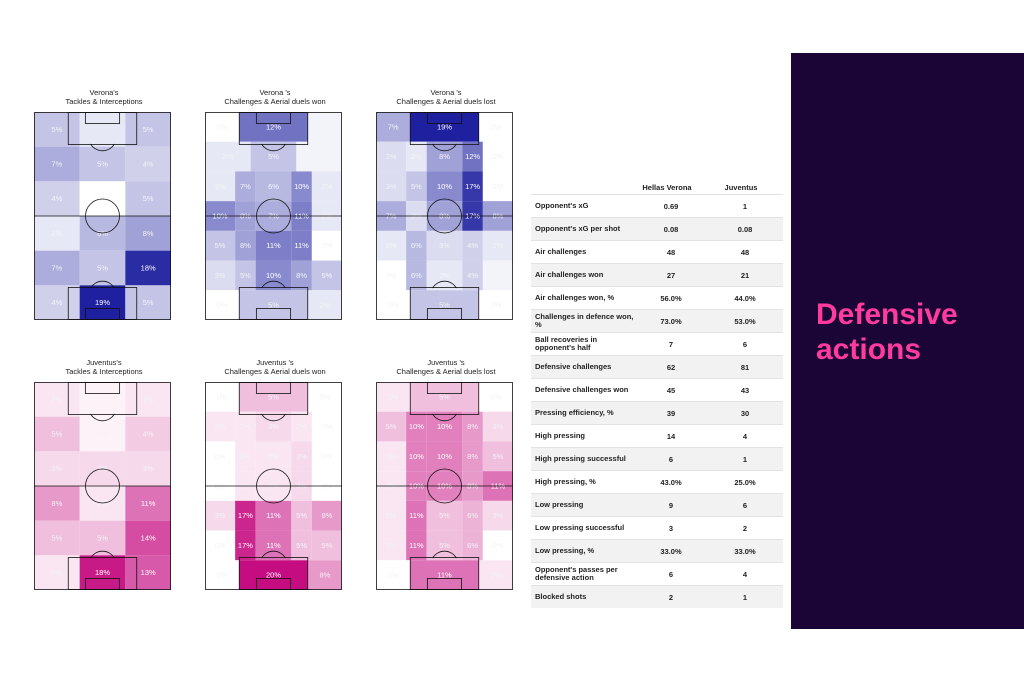 This screenshot has width=1024, height=683. What do you see at coordinates (148, 538) in the screenshot?
I see `heatmap-cell-label: 14%` at bounding box center [148, 538].